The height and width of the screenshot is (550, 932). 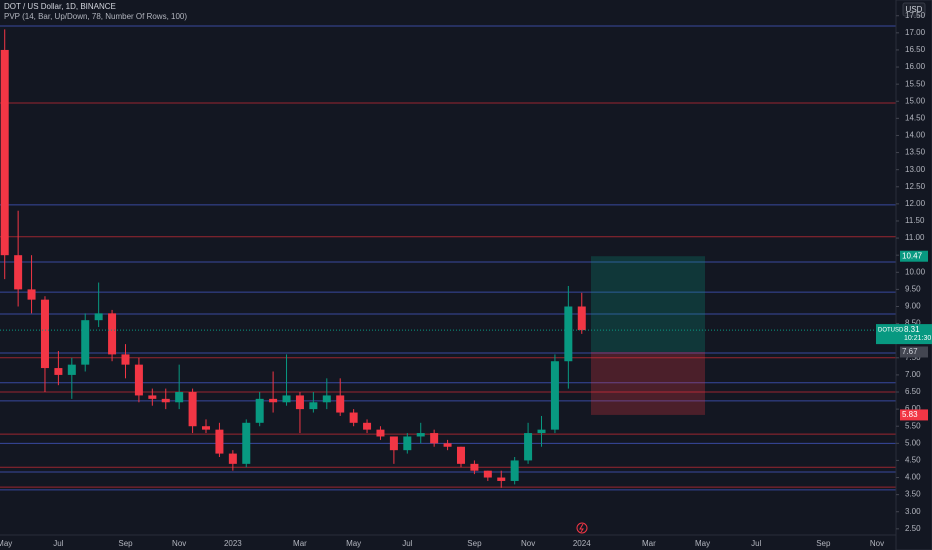 What do you see at coordinates (912, 329) in the screenshot?
I see `last-price-label: 8.31` at bounding box center [912, 329].